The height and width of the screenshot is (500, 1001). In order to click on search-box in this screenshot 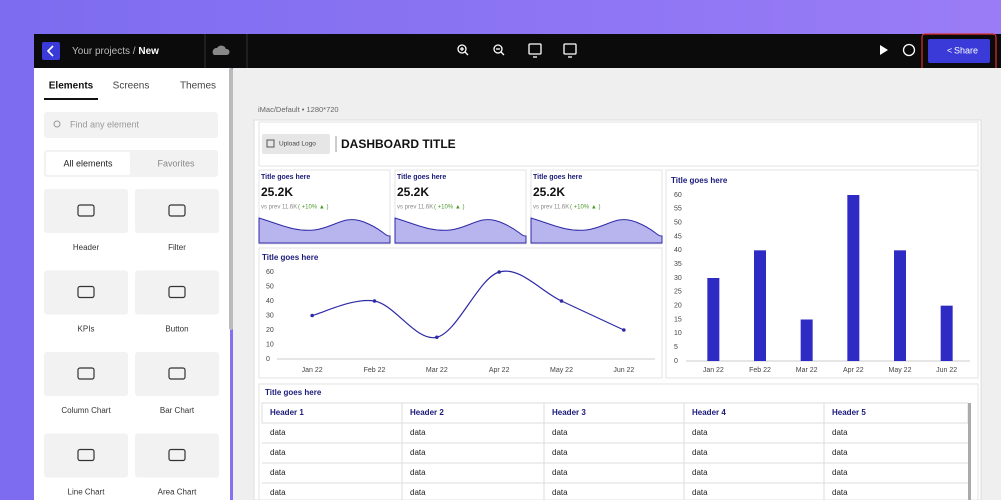, I will do `click(131, 125)`.